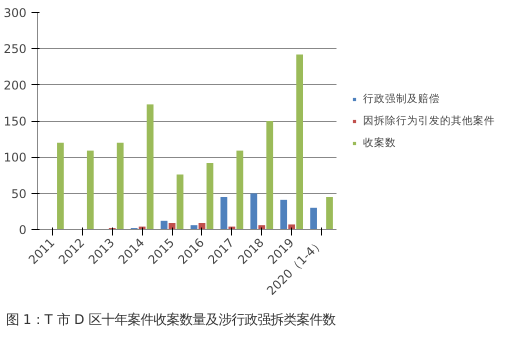  Describe the element at coordinates (379, 143) in the screenshot. I see `legend-label: 收案数` at that location.